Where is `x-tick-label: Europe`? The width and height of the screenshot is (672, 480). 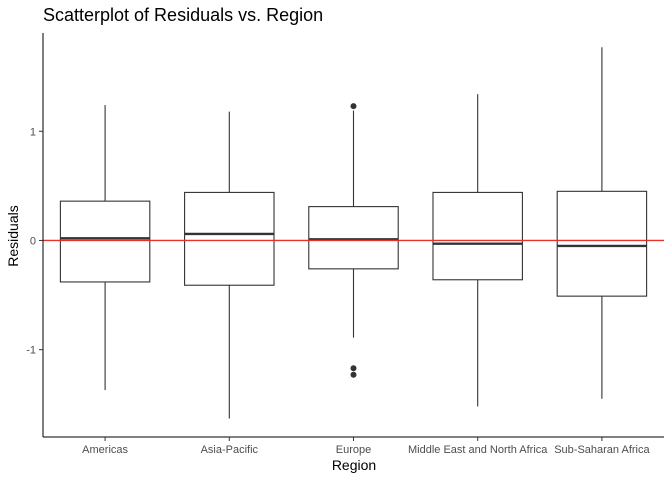 x-tick-label: Europe is located at coordinates (353, 450).